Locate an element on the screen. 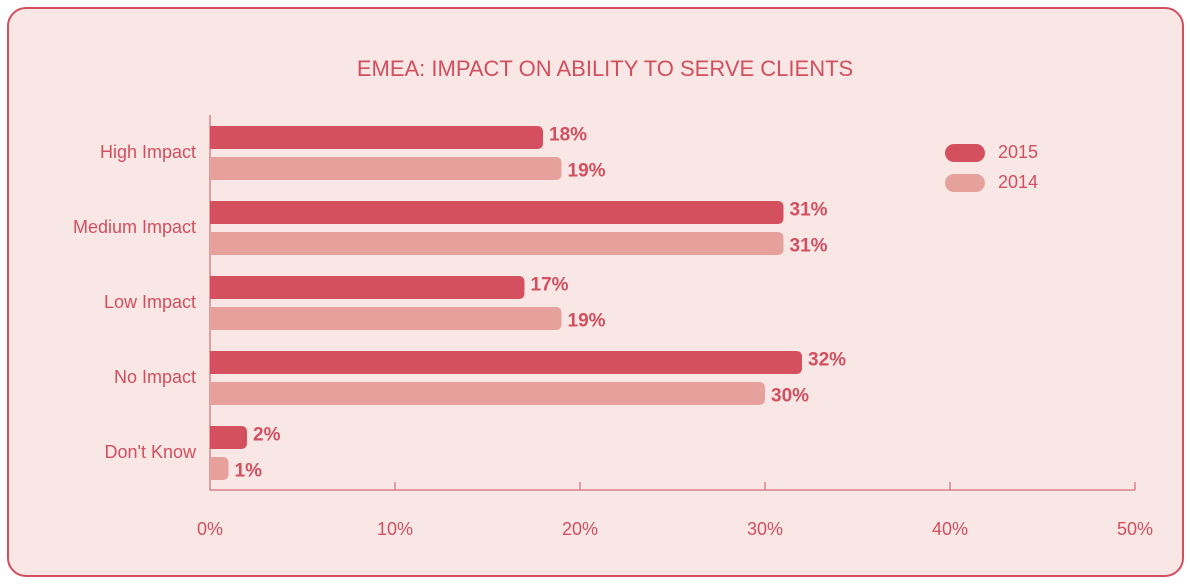 The height and width of the screenshot is (586, 1190). x-tick-label: 50% is located at coordinates (1135, 529).